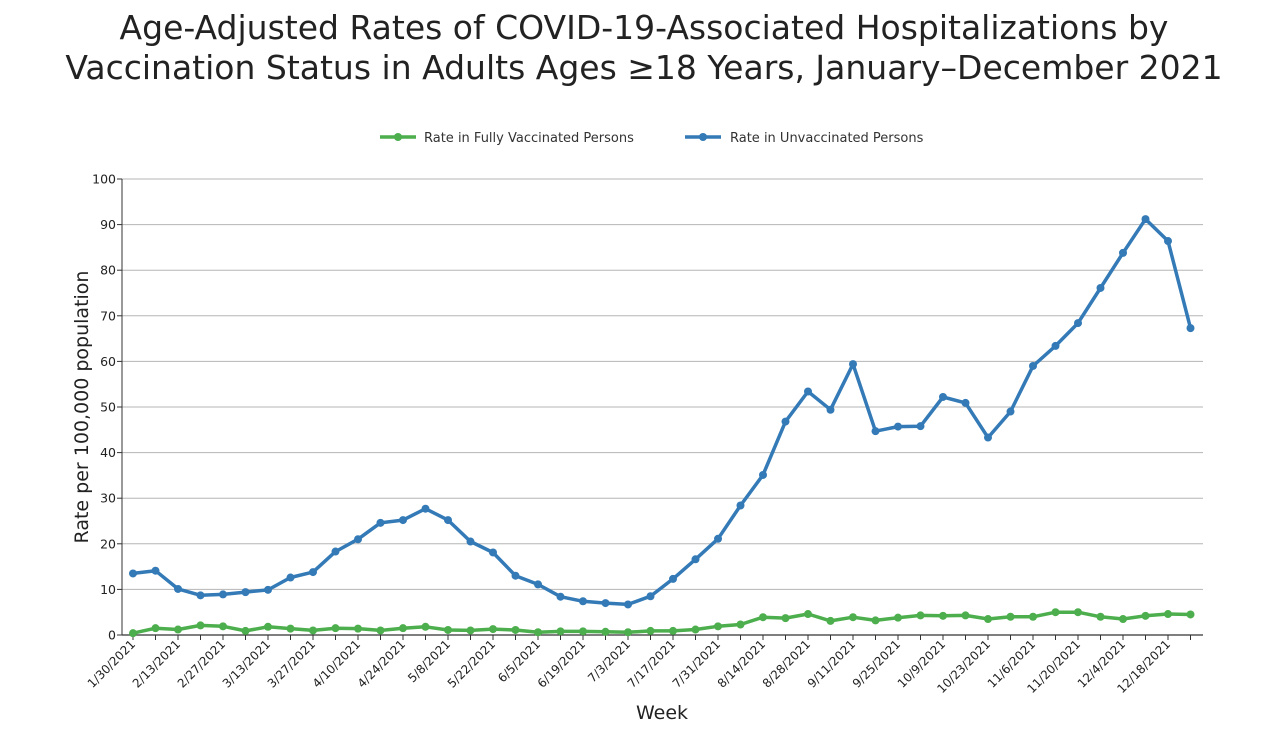 The height and width of the screenshot is (742, 1288). Describe the element at coordinates (111, 663) in the screenshot. I see `x-tick-label: 1/30/2021` at that location.